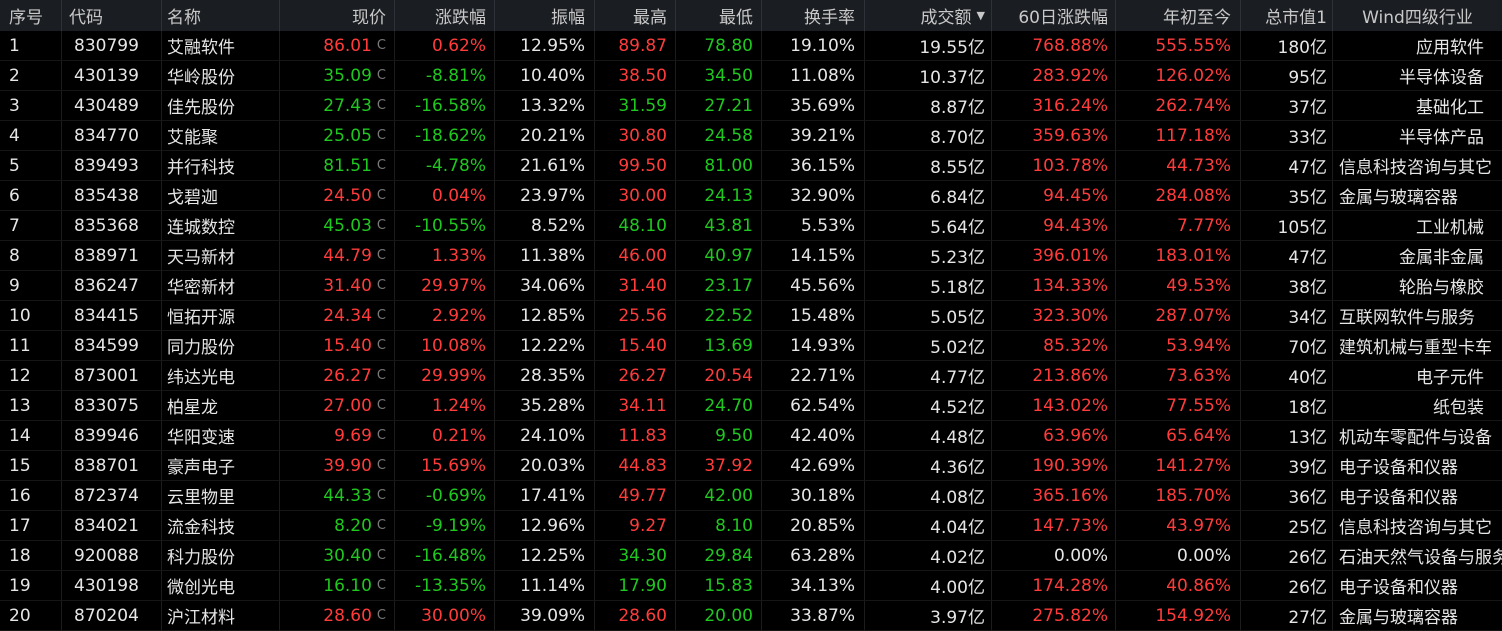  Describe the element at coordinates (112, 15) in the screenshot. I see `column-header-code: 代码` at that location.